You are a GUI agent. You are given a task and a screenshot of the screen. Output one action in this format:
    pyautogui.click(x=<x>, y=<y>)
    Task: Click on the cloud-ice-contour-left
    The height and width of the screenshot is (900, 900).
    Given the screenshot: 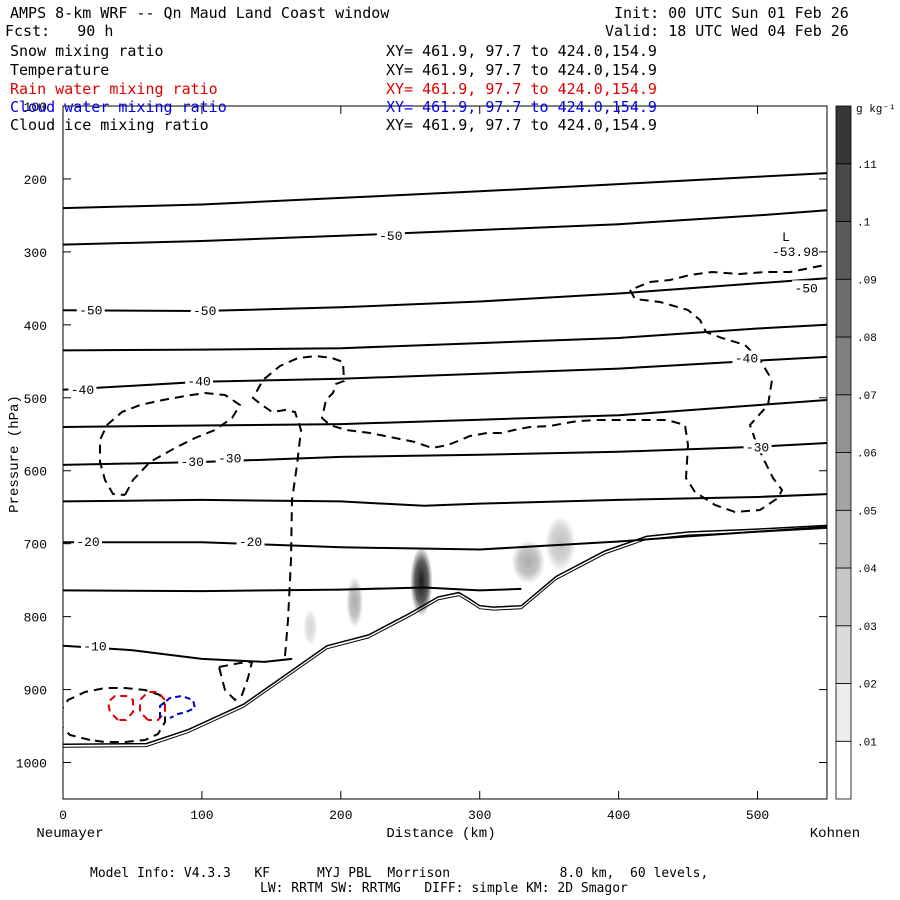 What is the action you would take?
    pyautogui.click(x=170, y=443)
    